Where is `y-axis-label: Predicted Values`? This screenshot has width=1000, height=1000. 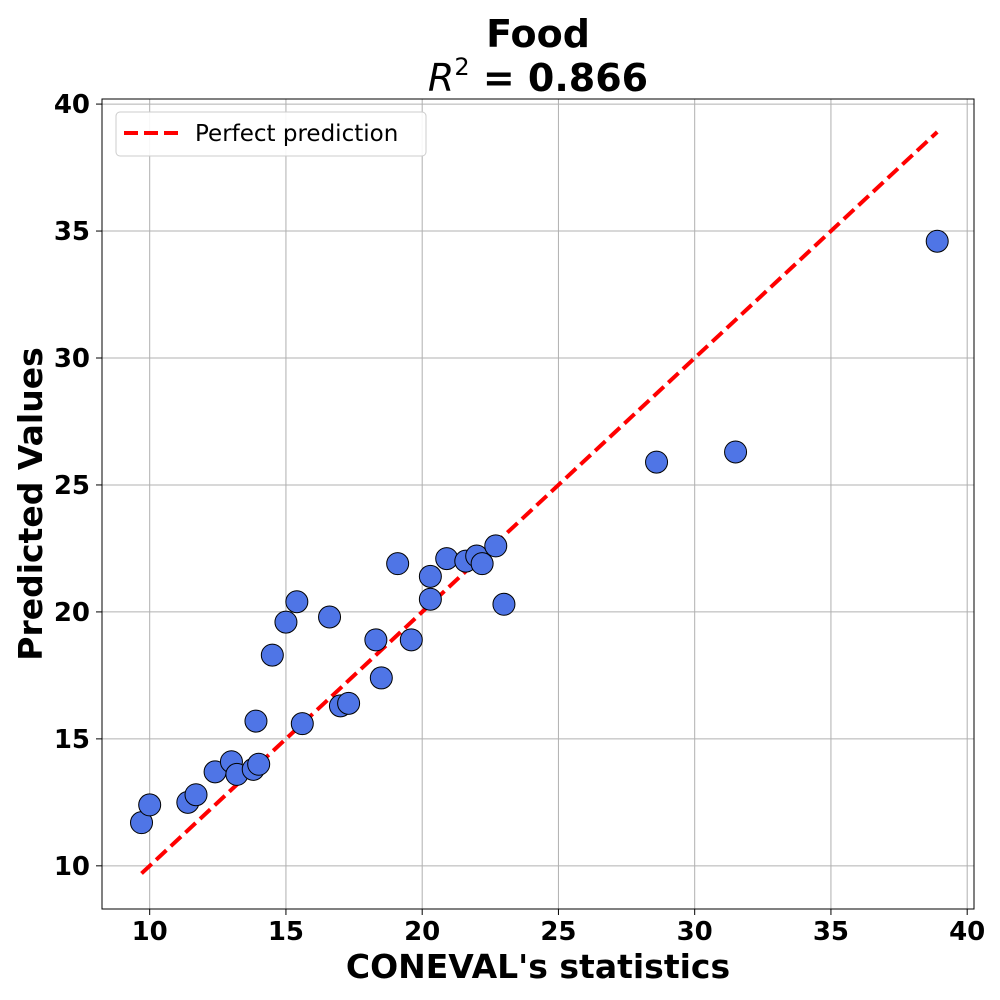 y-axis-label: Predicted Values is located at coordinates (30, 503).